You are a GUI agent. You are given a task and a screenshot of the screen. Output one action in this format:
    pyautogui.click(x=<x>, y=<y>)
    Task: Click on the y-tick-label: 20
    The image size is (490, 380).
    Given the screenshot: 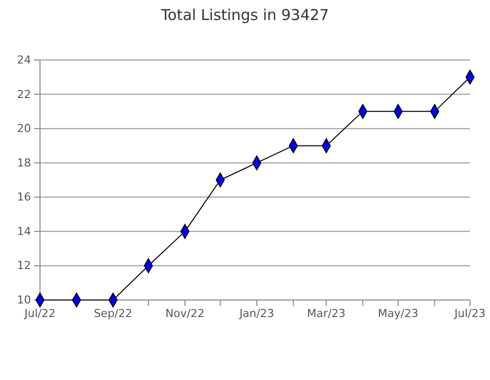 What is the action you would take?
    pyautogui.click(x=24, y=129)
    